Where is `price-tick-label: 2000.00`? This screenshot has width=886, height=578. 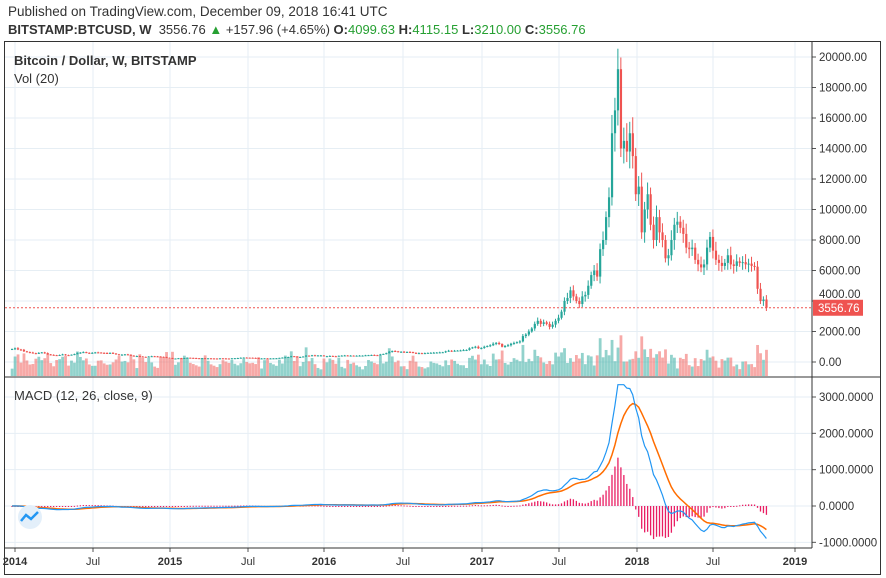 price-tick-label: 2000.00 is located at coordinates (840, 333).